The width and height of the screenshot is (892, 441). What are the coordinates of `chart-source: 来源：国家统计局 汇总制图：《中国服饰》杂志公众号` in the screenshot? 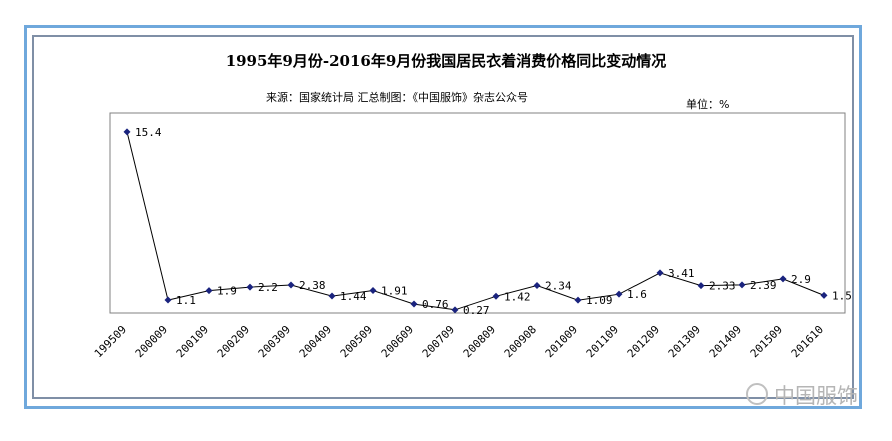 It's located at (397, 97).